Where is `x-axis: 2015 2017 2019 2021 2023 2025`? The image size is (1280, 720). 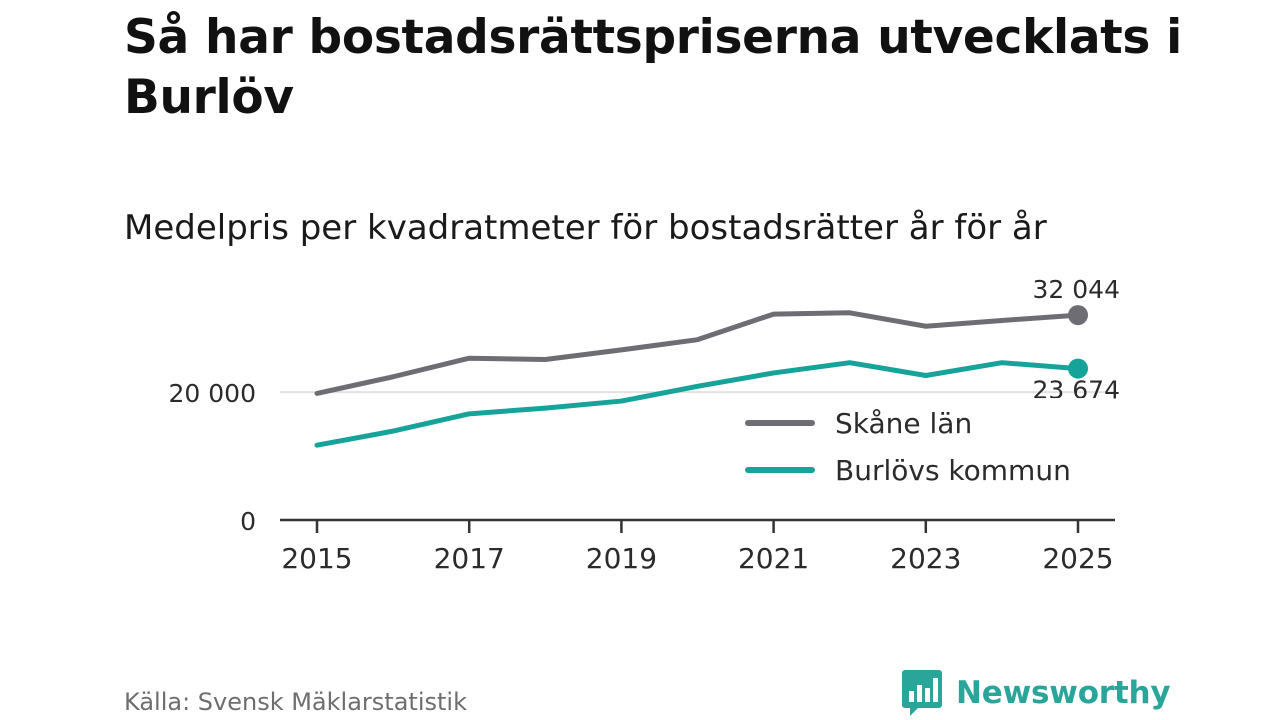 x-axis: 2015 2017 2019 2021 2023 2025 is located at coordinates (697, 546).